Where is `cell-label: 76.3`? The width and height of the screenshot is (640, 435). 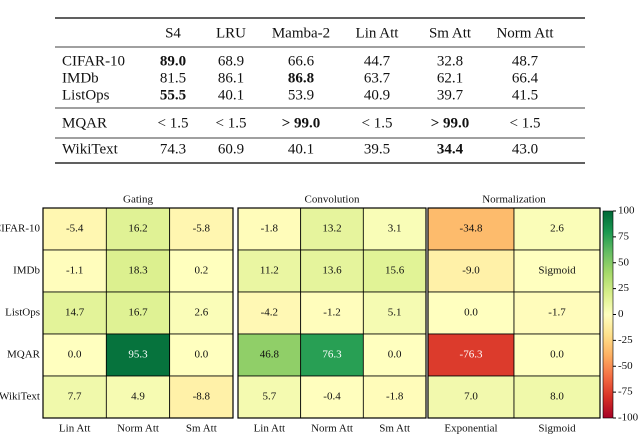
cell-label: 76.3 is located at coordinates (332, 355).